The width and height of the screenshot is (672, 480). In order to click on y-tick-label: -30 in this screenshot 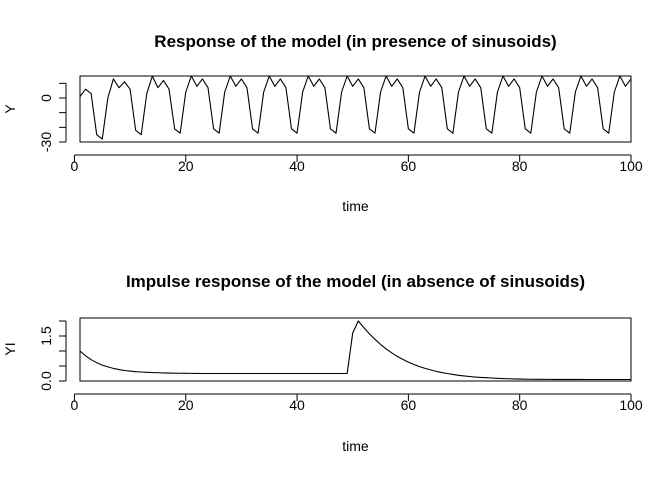, I will do `click(46, 142)`.